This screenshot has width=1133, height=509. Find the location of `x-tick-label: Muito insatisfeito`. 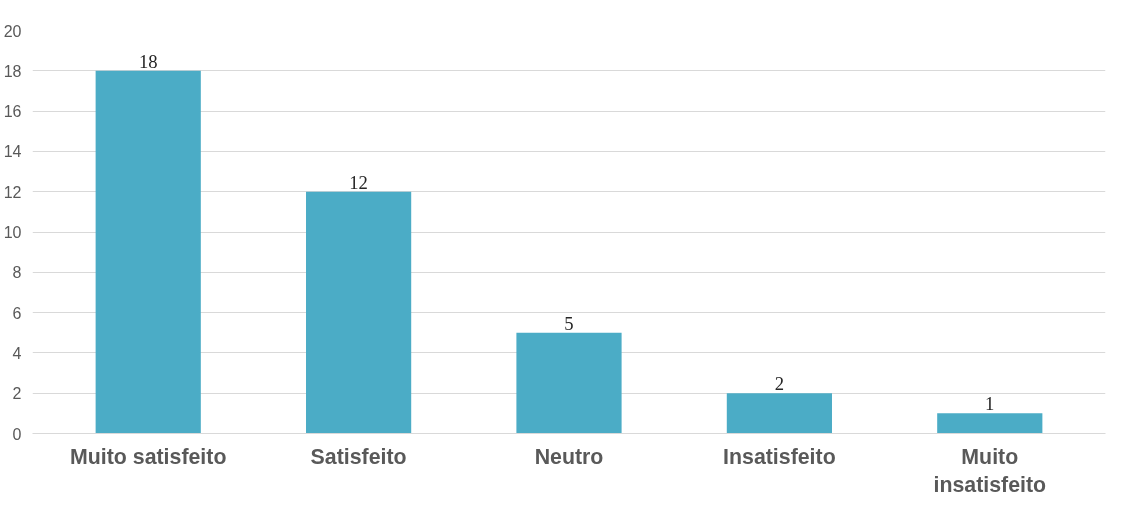

x-tick-label: Muito insatisfeito is located at coordinates (990, 471).